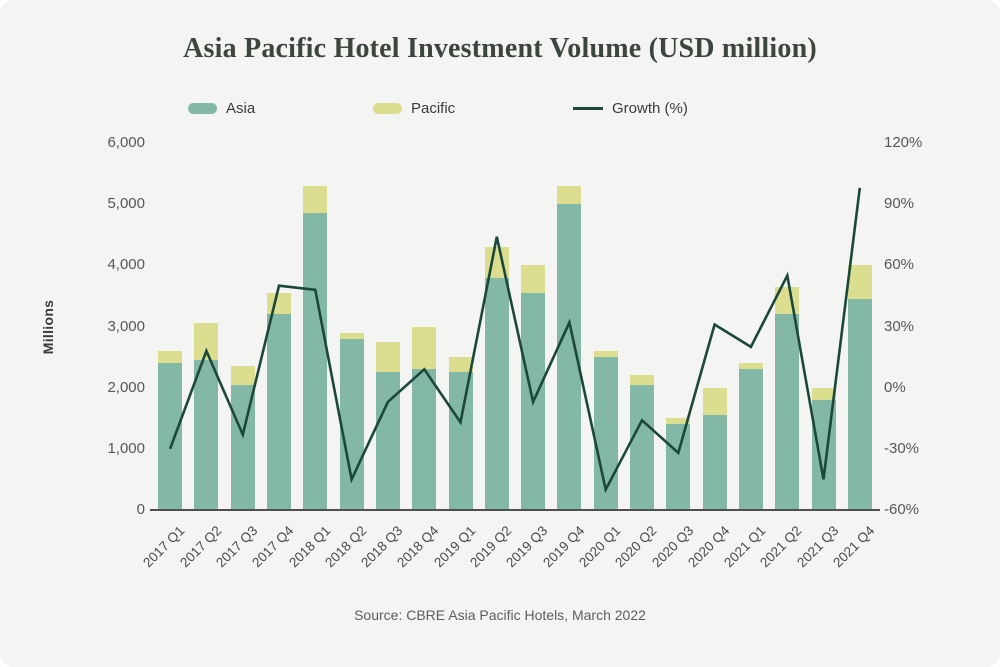  I want to click on right-axis-tick: 90%, so click(899, 204).